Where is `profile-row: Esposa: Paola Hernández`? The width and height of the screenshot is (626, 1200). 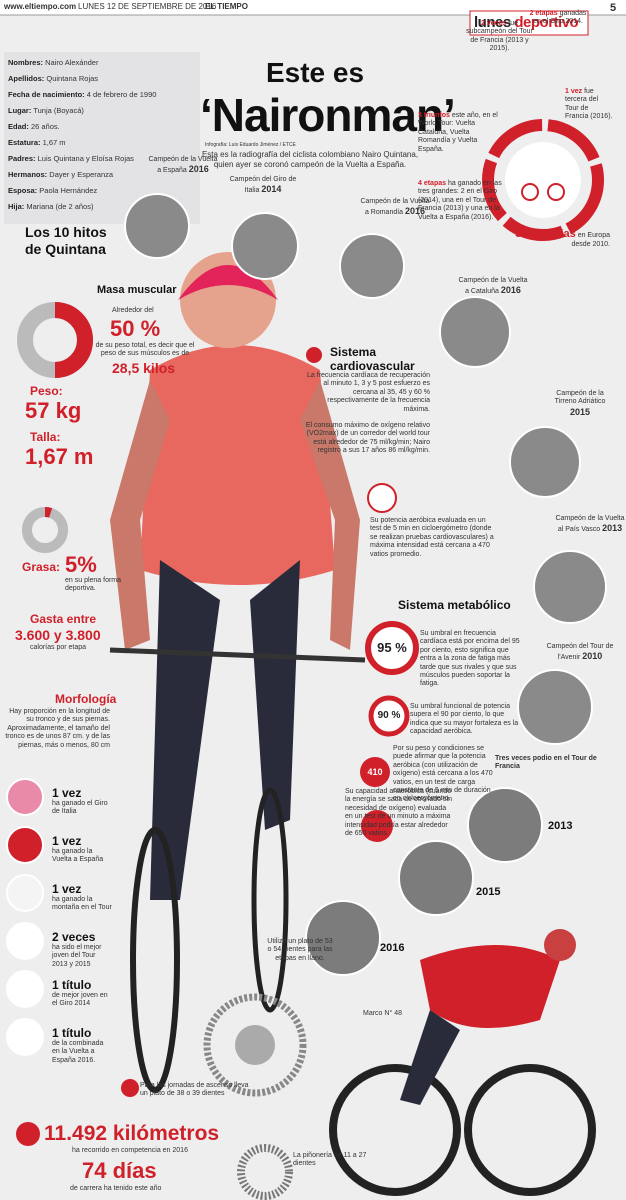
profile-row: Esposa: Paola Hernández is located at coordinates (103, 190).